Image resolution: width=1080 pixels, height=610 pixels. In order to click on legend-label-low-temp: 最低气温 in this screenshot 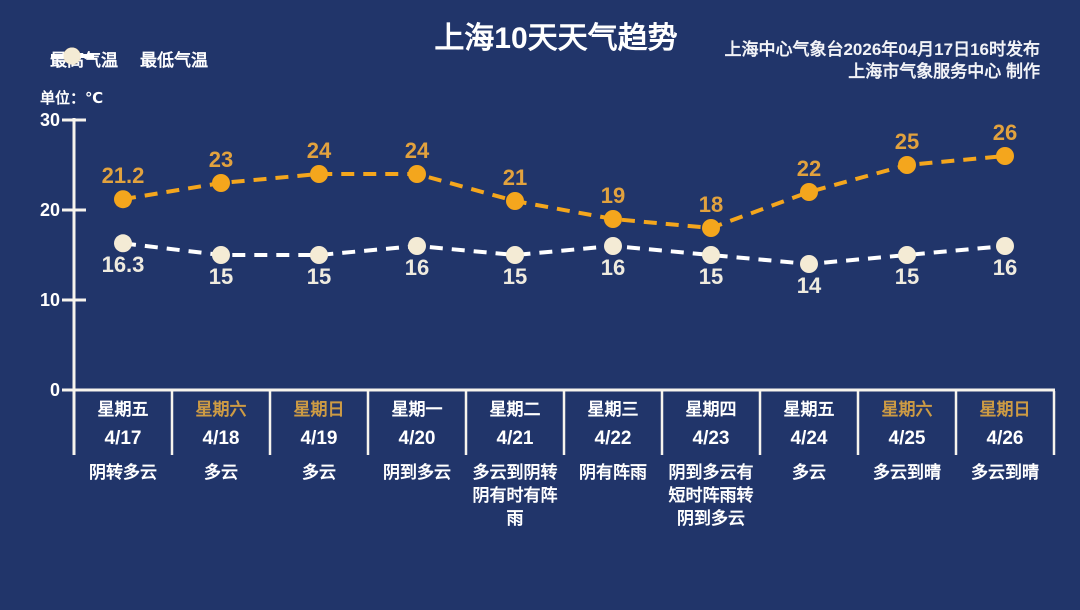, I will do `click(174, 60)`.